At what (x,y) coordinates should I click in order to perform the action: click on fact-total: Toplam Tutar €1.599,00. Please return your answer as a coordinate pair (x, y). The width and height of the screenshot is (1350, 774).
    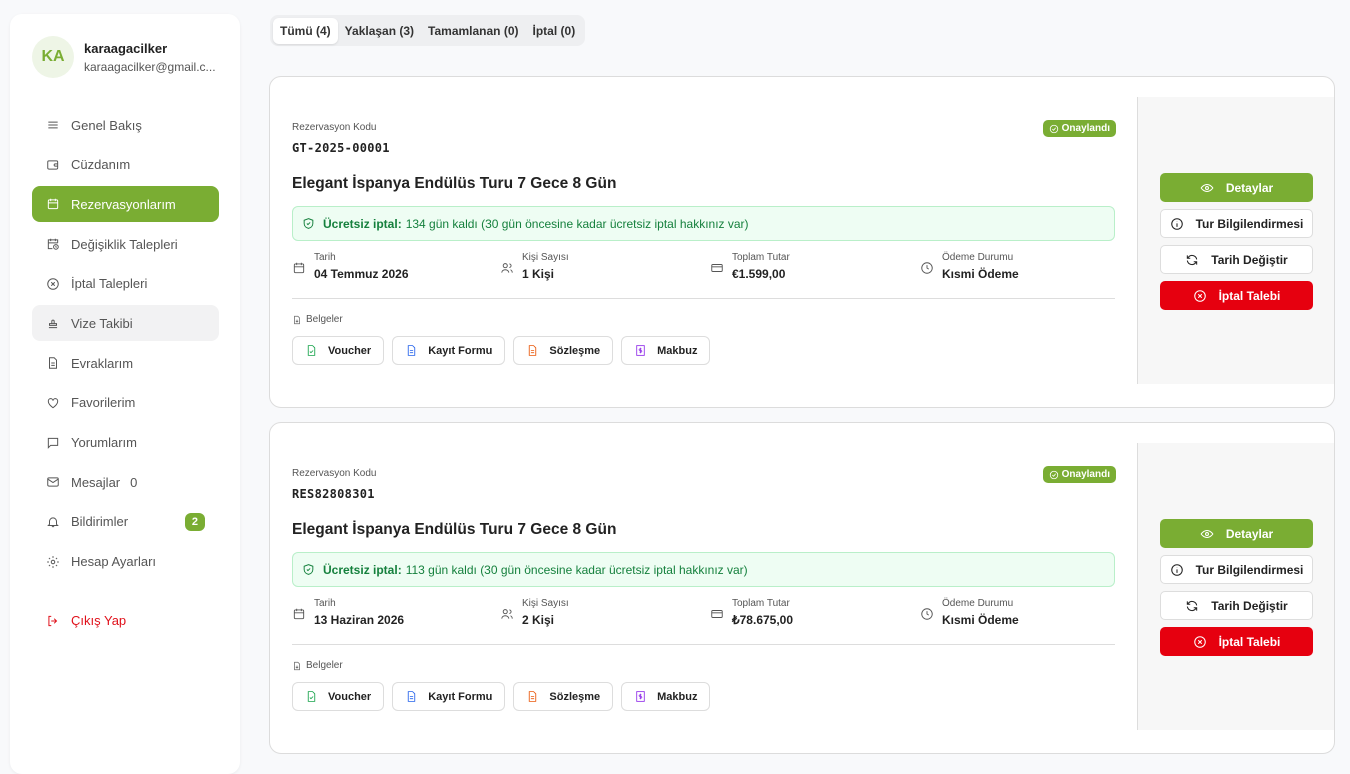
    Looking at the image, I should click on (750, 266).